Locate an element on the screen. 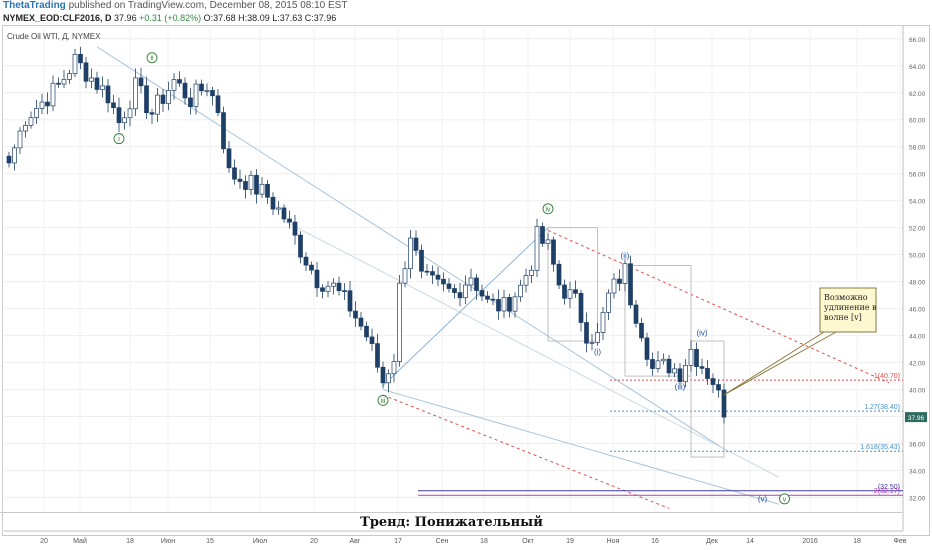 The width and height of the screenshot is (932, 550). line-red-upper is located at coordinates (718, 306).